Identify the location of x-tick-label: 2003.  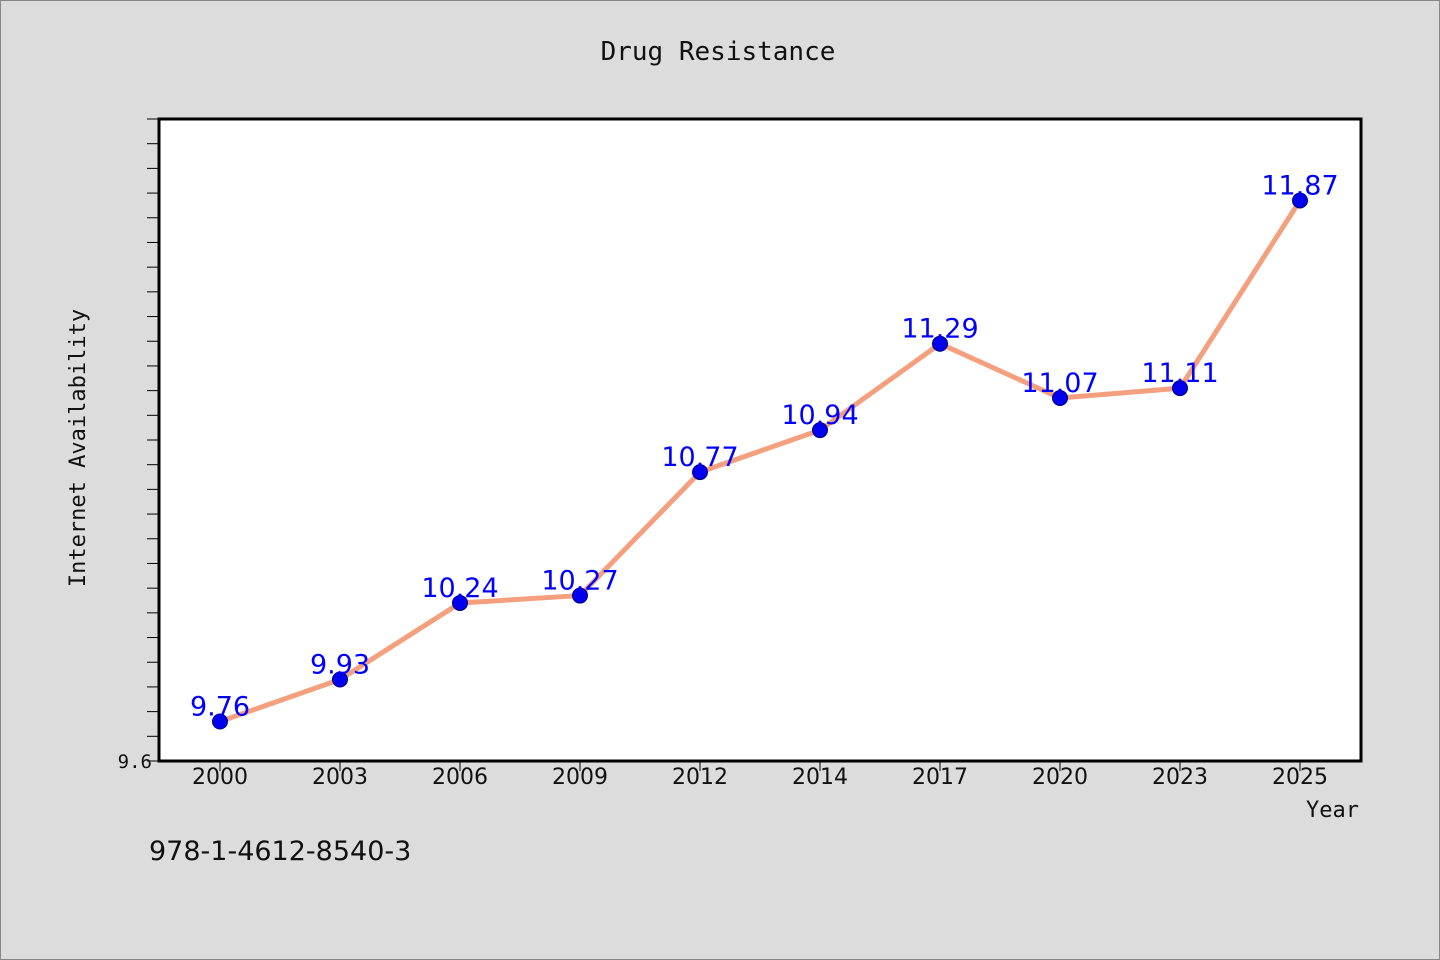
(340, 777).